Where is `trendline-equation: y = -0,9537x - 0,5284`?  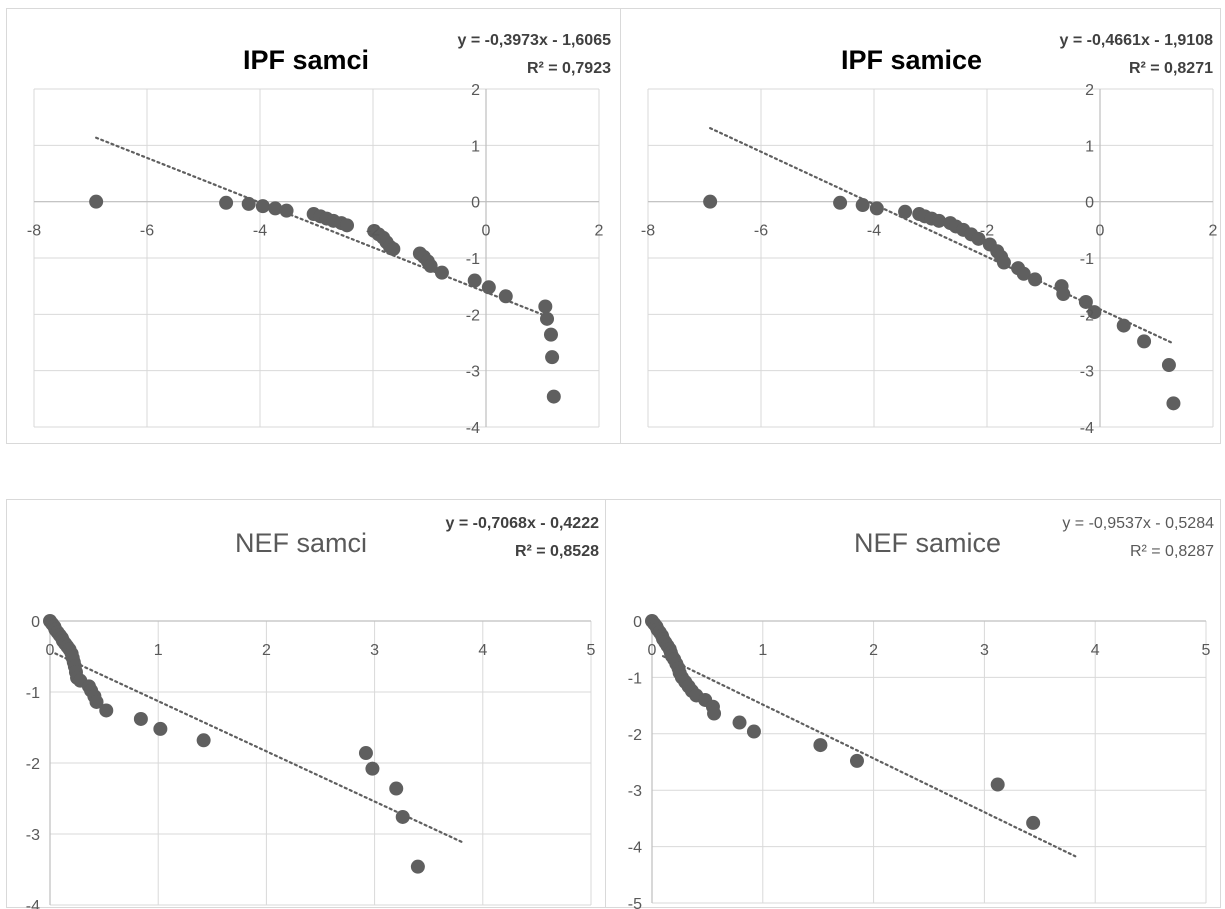 trendline-equation: y = -0,9537x - 0,5284 is located at coordinates (1138, 523).